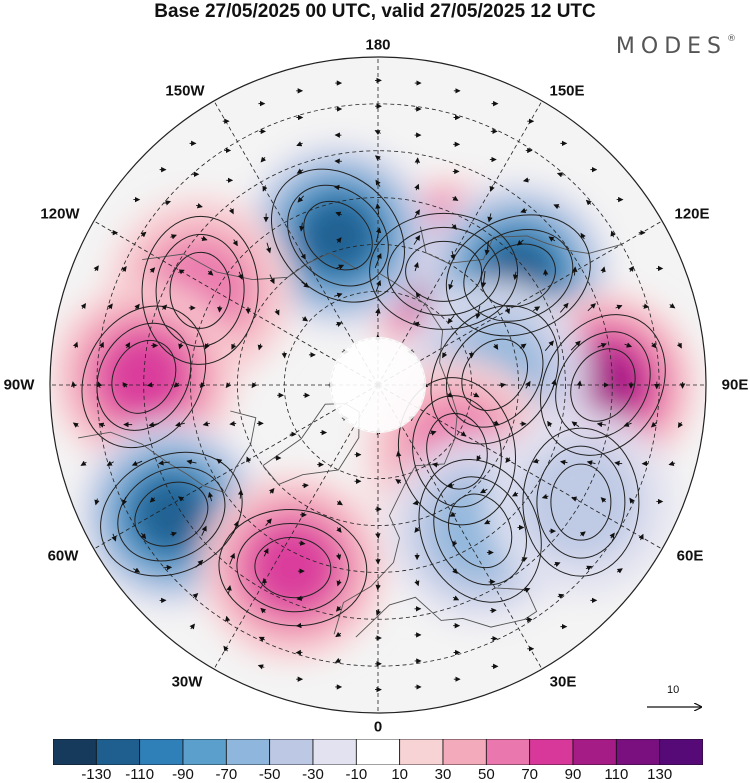  What do you see at coordinates (731, 39) in the screenshot?
I see `brand-mark: ®` at bounding box center [731, 39].